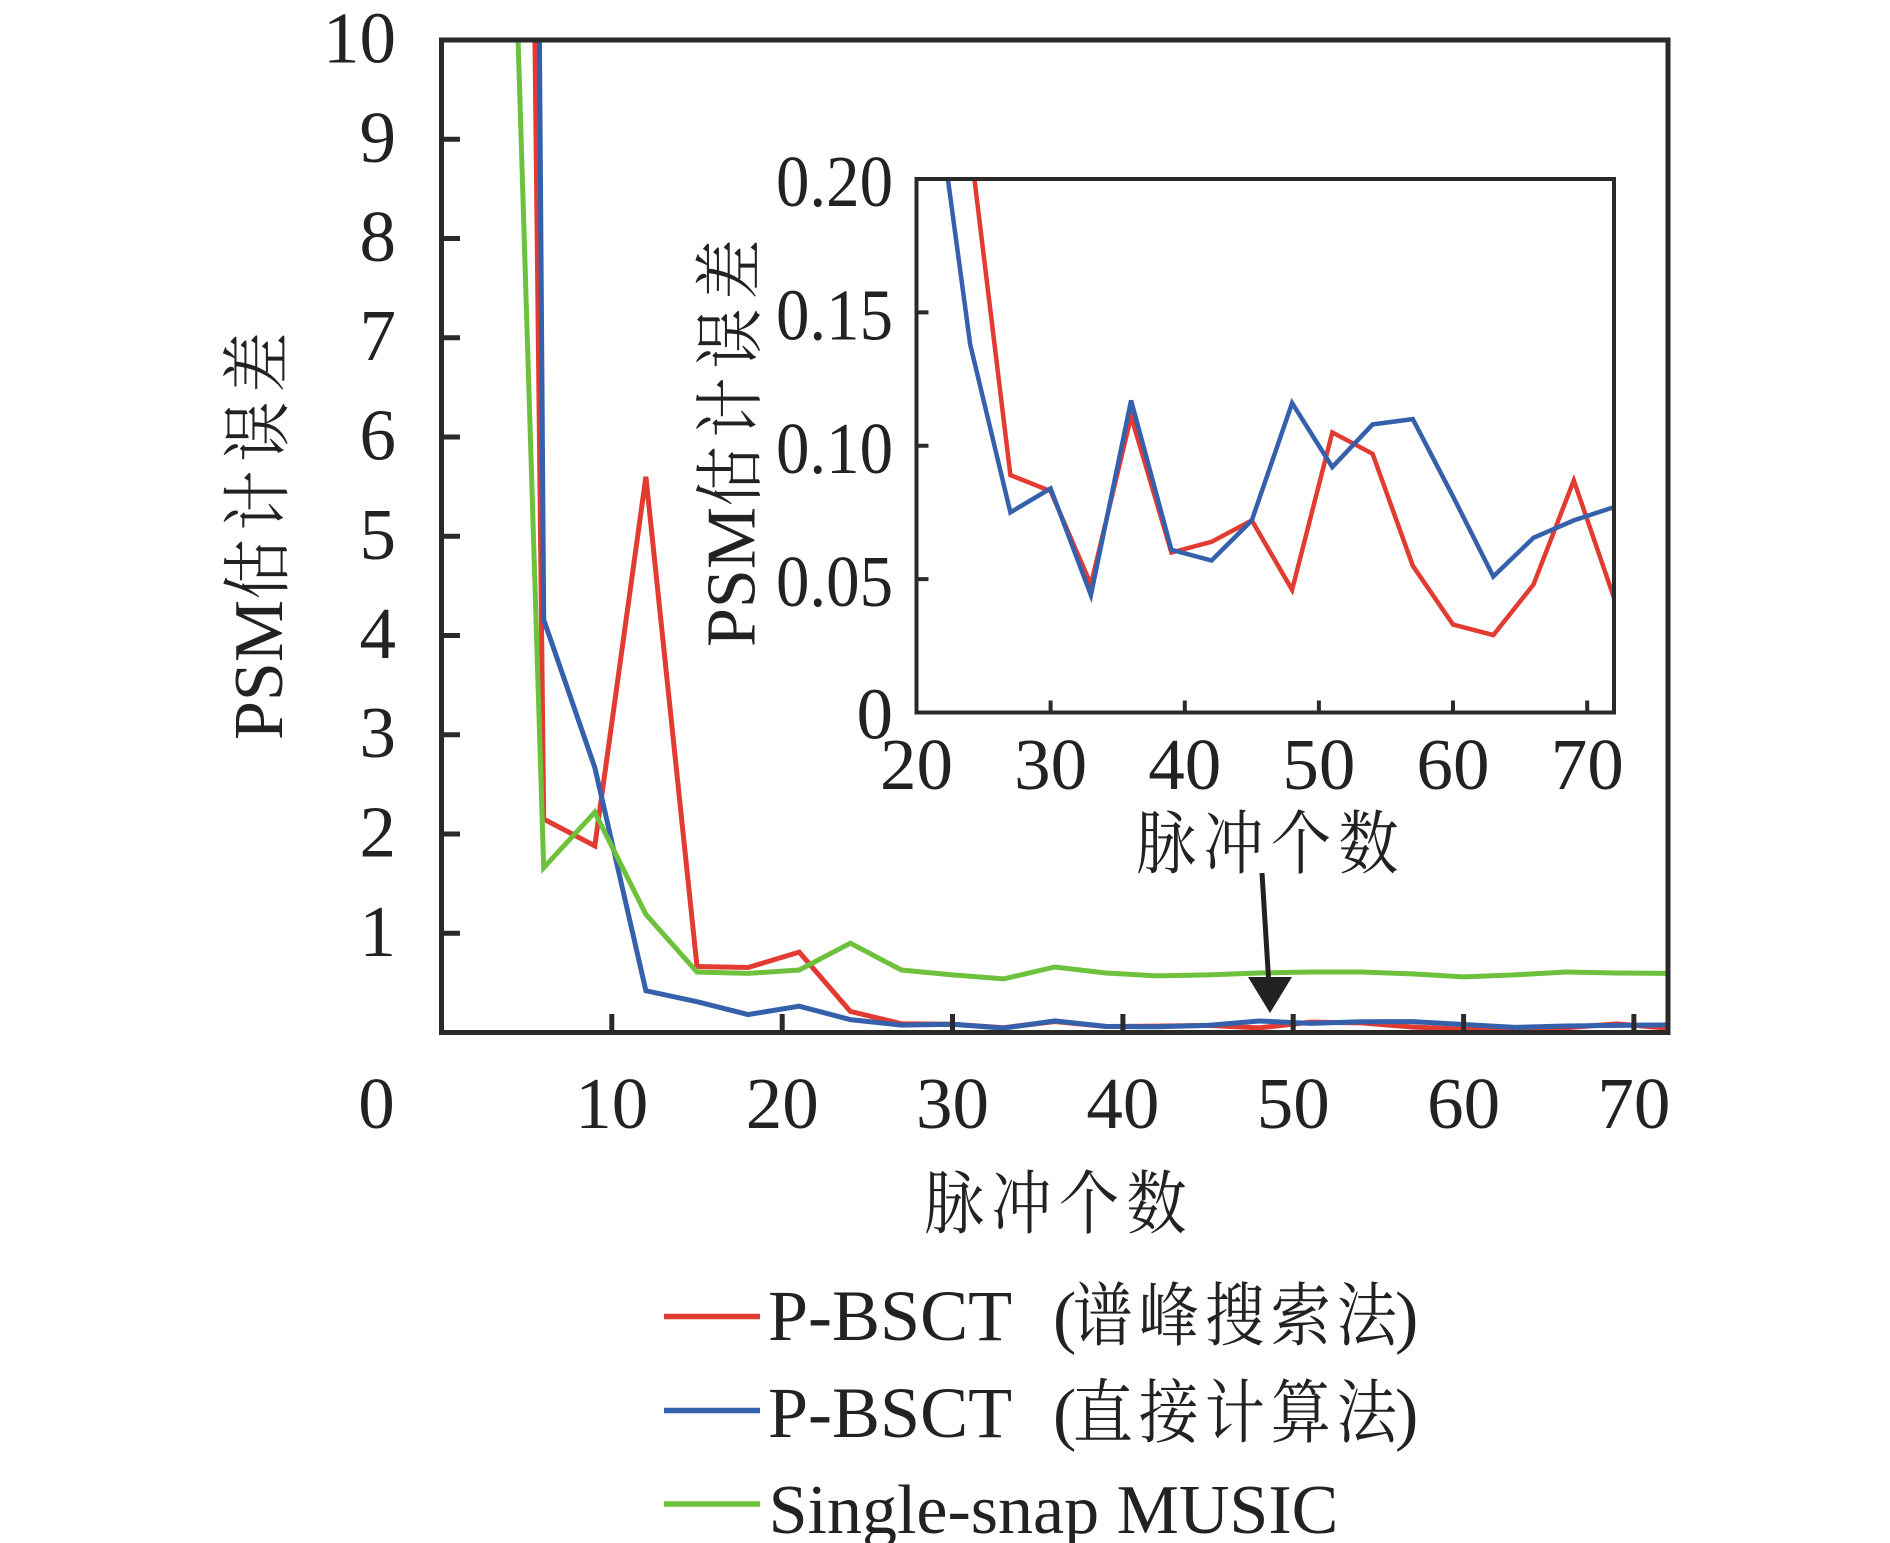 The height and width of the screenshot is (1543, 1890). What do you see at coordinates (834, 181) in the screenshot?
I see `svg-text: 0.20` at bounding box center [834, 181].